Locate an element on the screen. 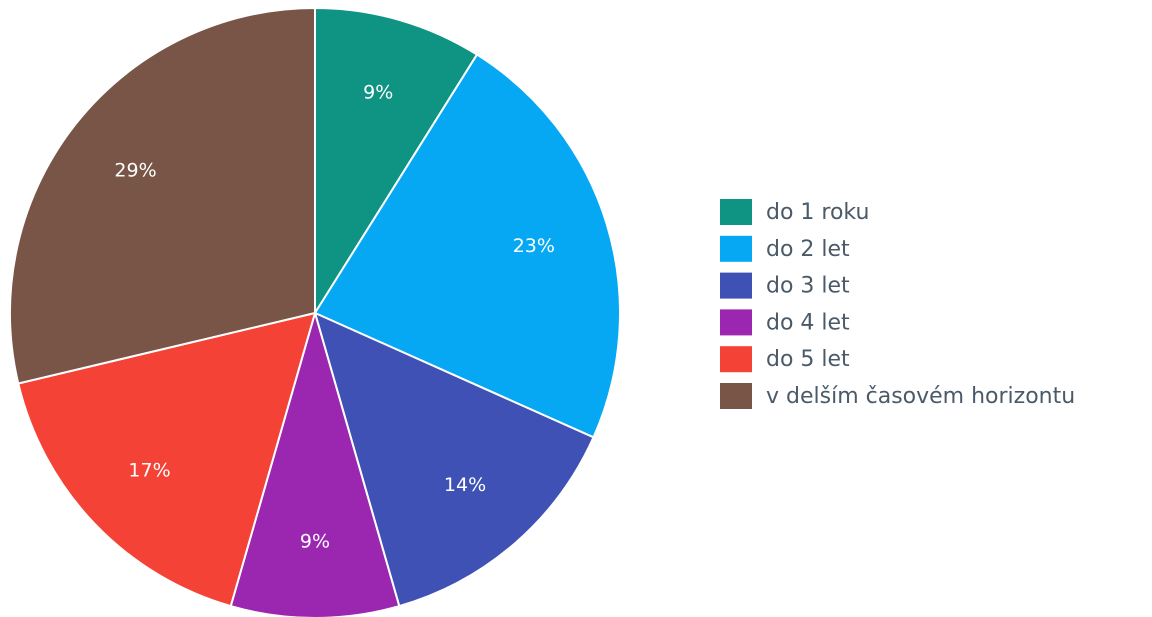 This screenshot has width=1152, height=617. slice-label: 14% is located at coordinates (465, 485).